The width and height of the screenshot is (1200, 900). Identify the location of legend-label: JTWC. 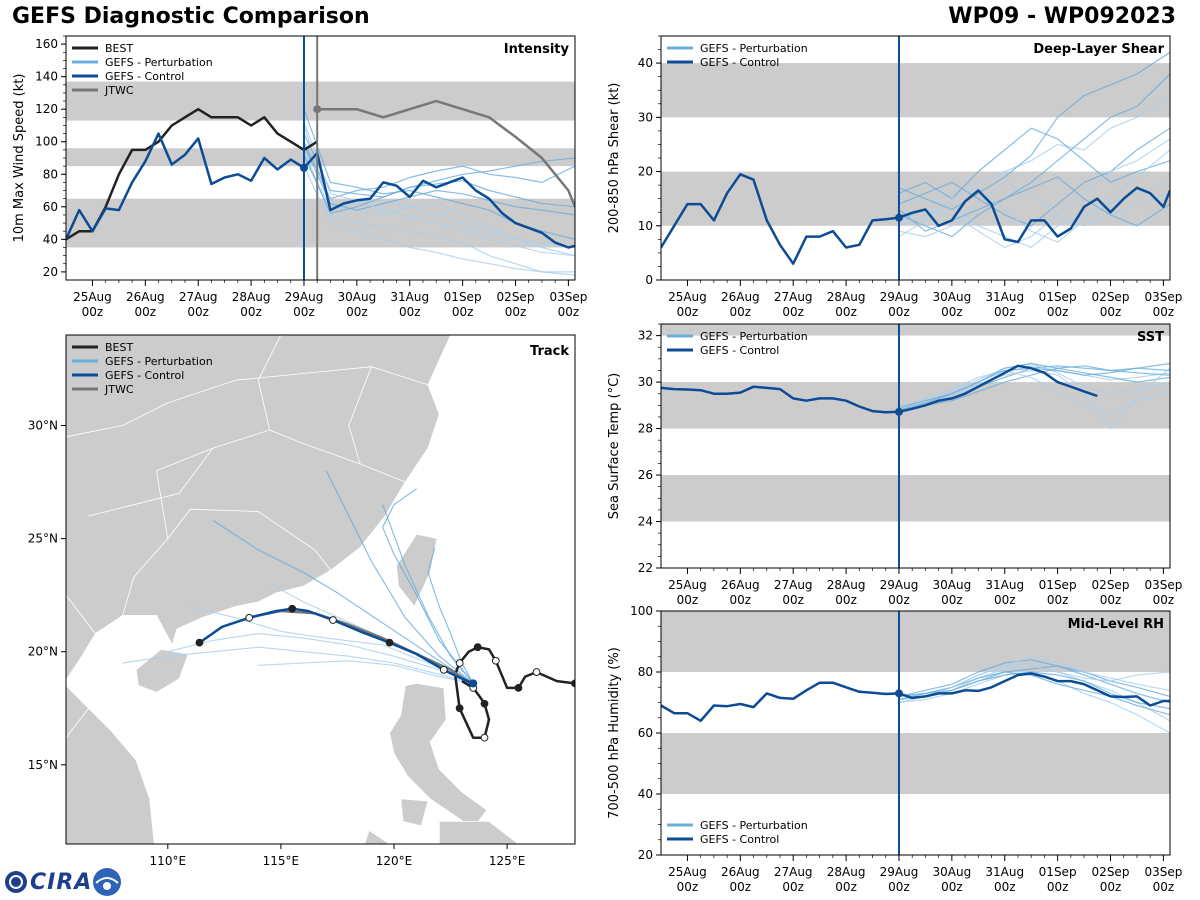
(119, 90).